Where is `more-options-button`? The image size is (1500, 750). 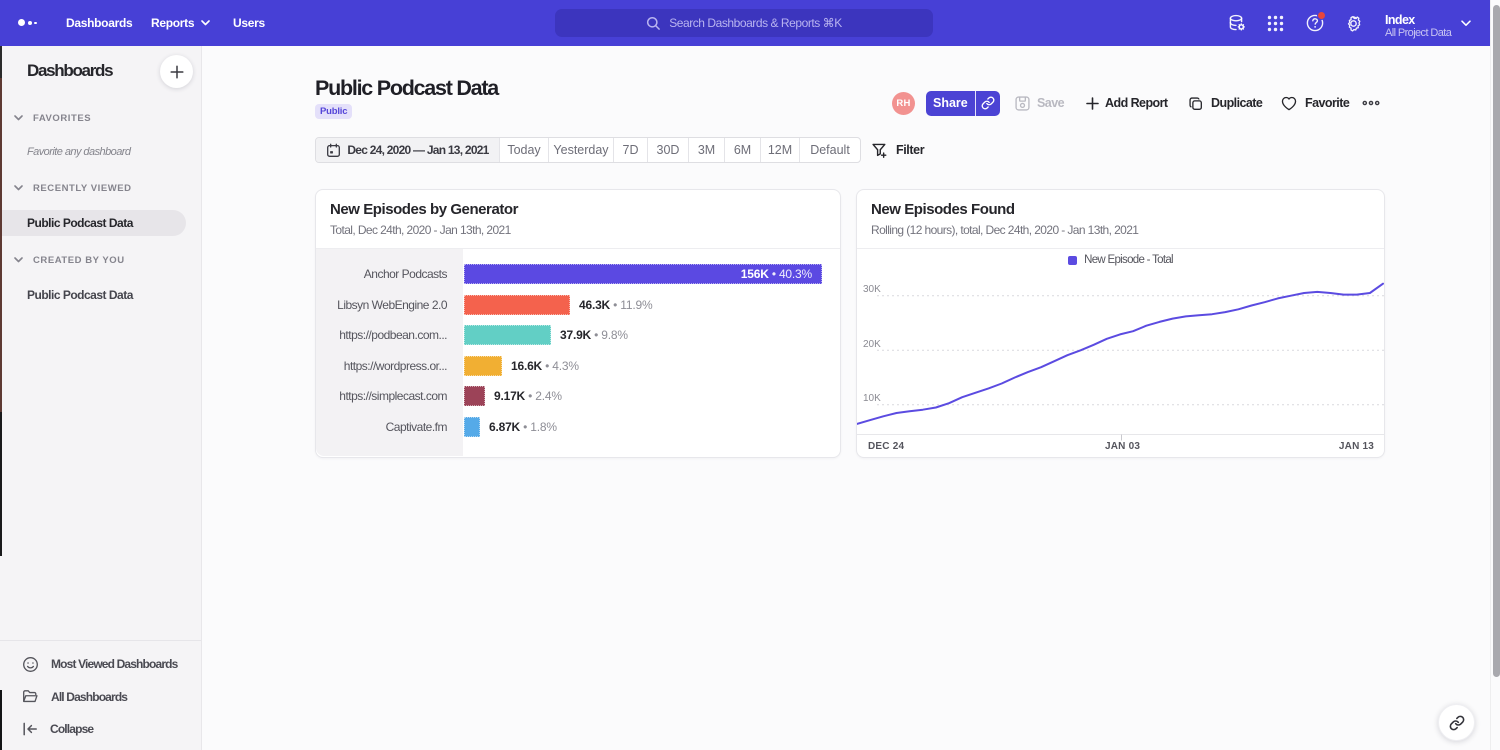
more-options-button is located at coordinates (1371, 103).